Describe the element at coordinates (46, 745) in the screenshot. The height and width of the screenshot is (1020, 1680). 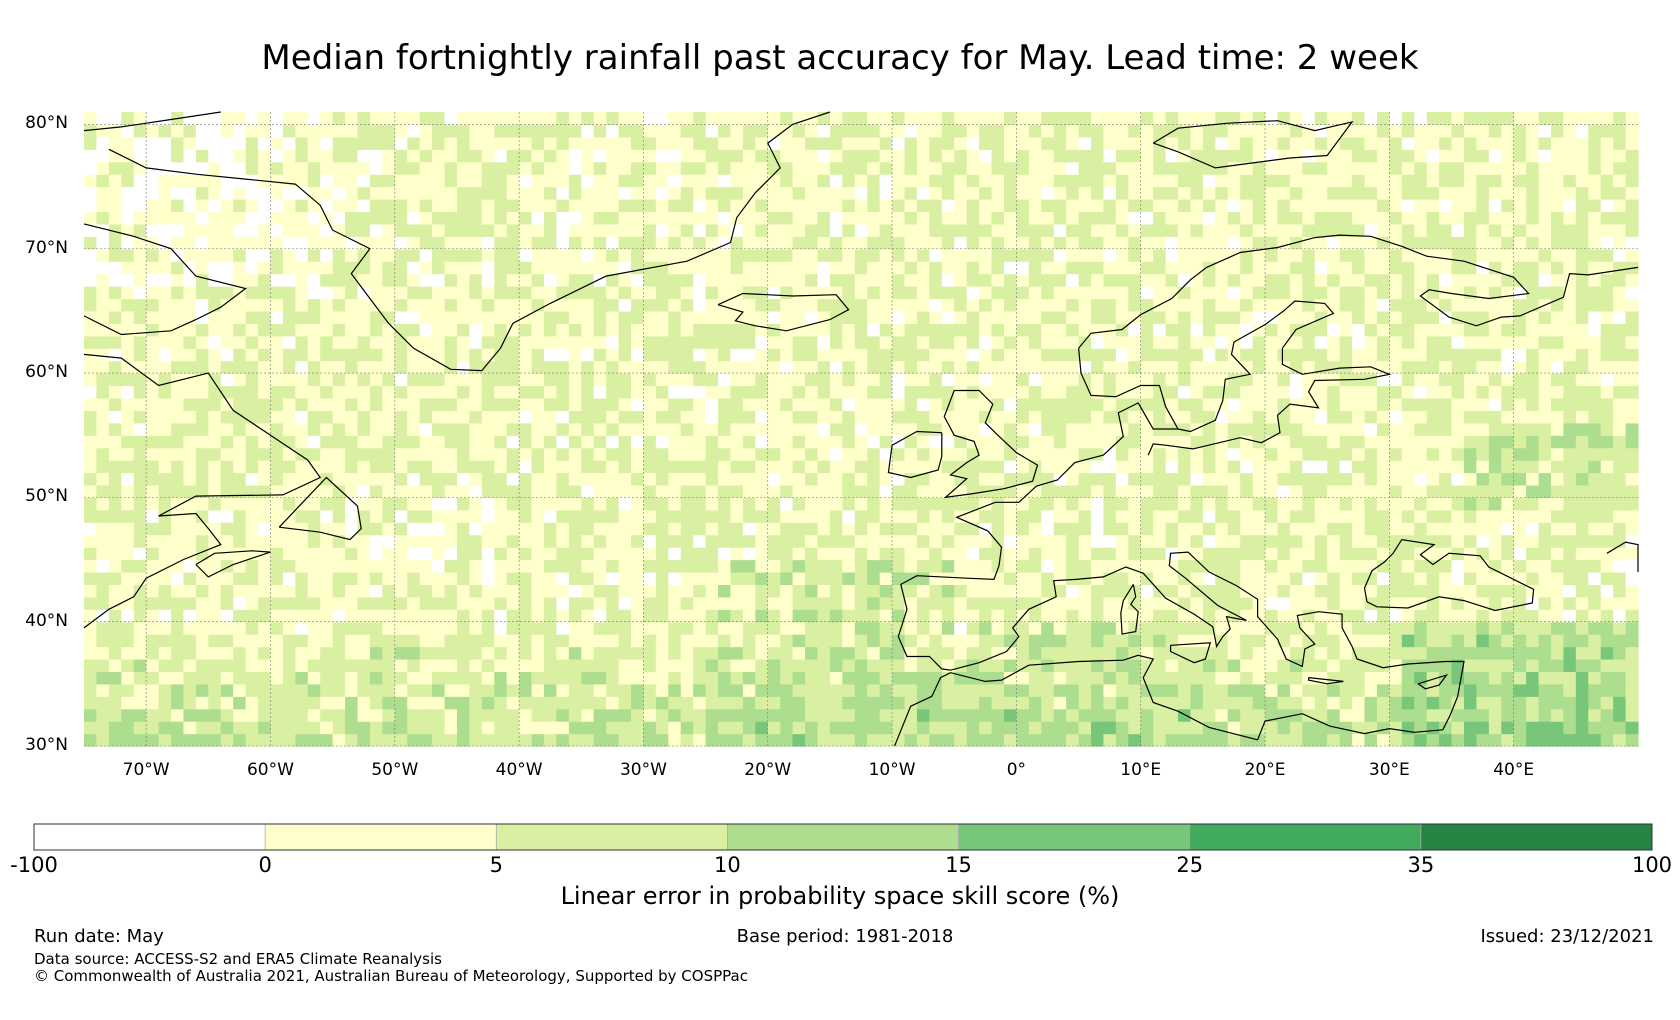
I see `latitude-label: 30°N` at that location.